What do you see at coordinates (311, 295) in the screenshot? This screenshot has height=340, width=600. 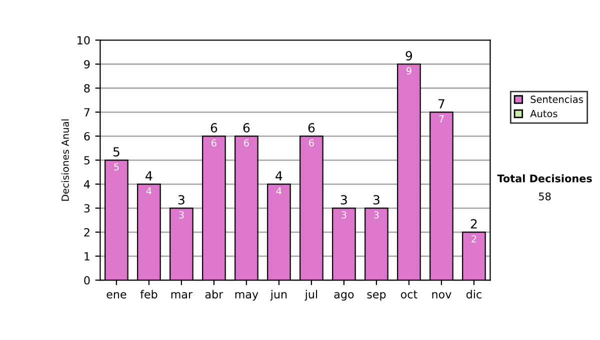 I see `x-tick-label: jul` at bounding box center [311, 295].